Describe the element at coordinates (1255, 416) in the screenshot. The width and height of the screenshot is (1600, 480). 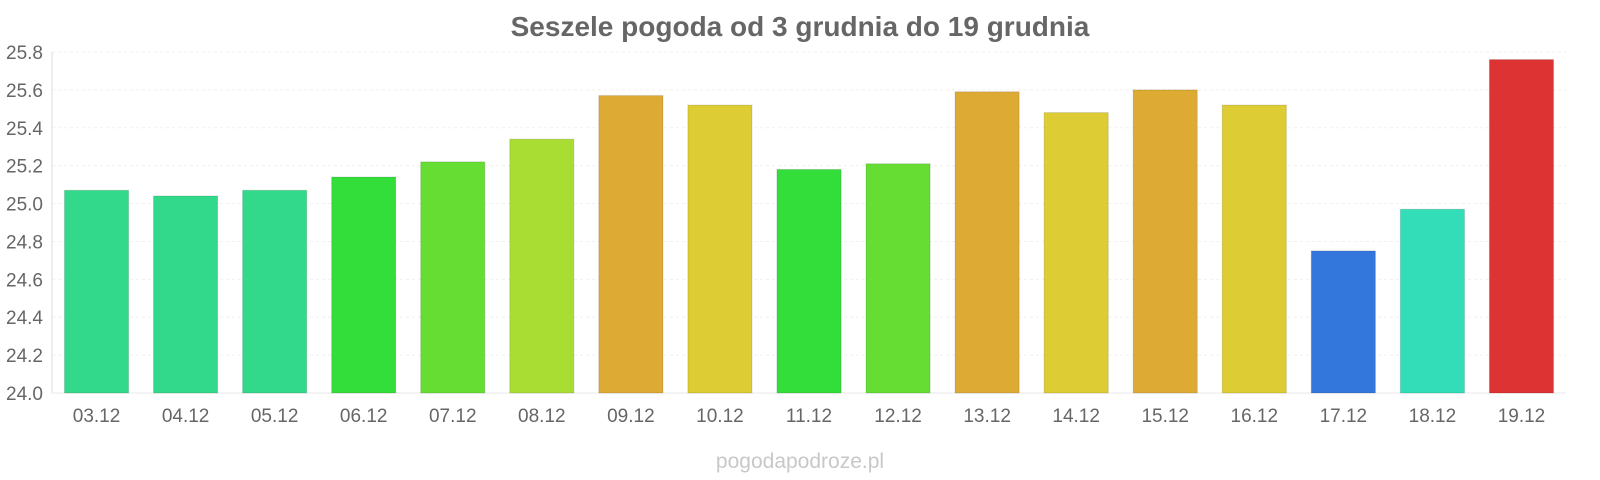
I see `x-tick-label: 16.12` at that location.